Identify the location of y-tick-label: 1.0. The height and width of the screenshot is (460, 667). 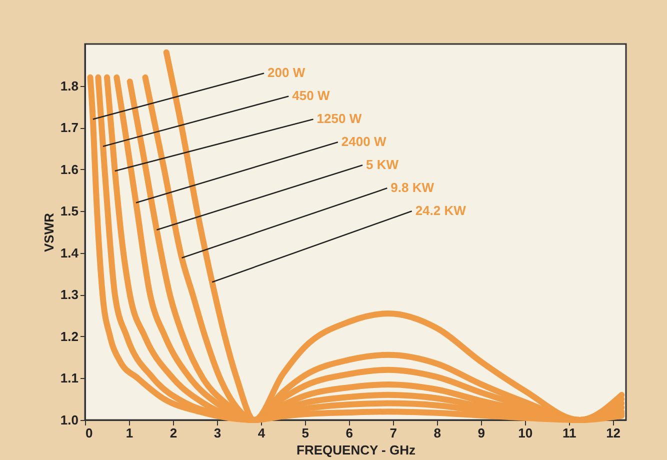
(69, 420).